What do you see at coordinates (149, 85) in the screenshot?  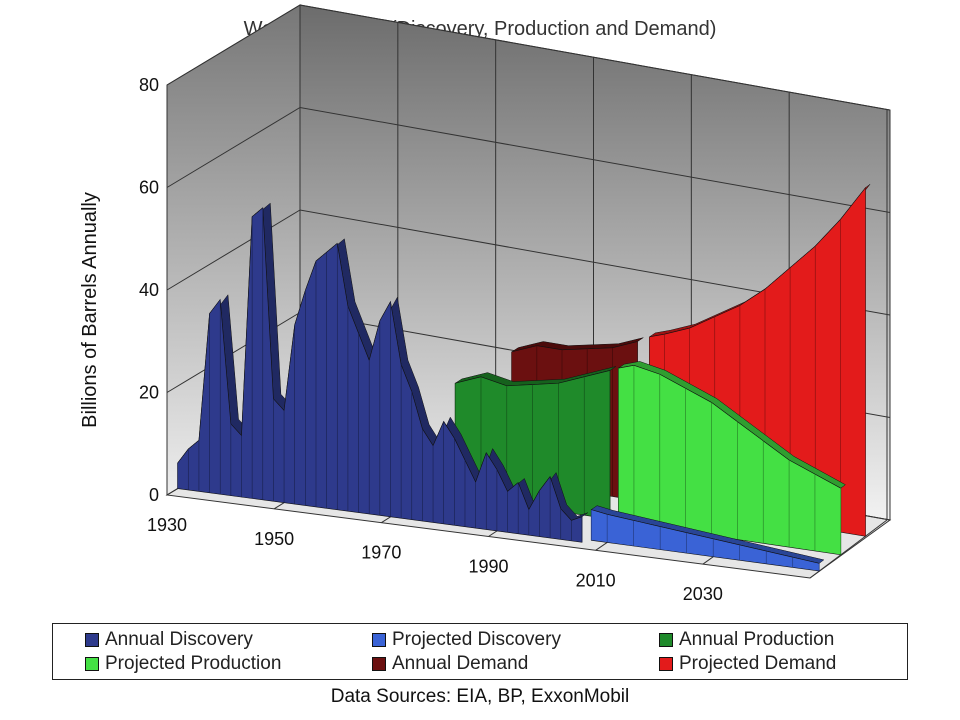 I see `y-tick-label: 80` at bounding box center [149, 85].